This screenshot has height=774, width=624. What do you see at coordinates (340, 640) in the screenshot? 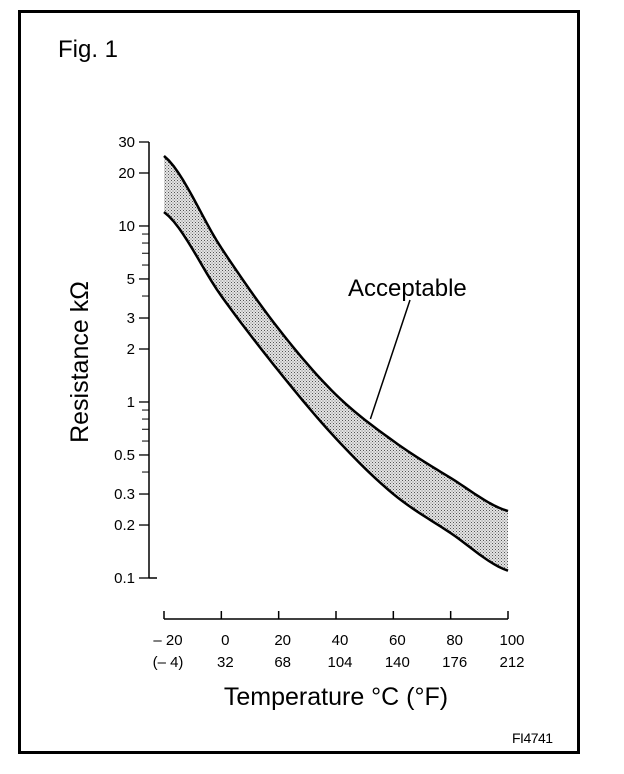
I see `x-tick-label-celsius: 40` at bounding box center [340, 640].